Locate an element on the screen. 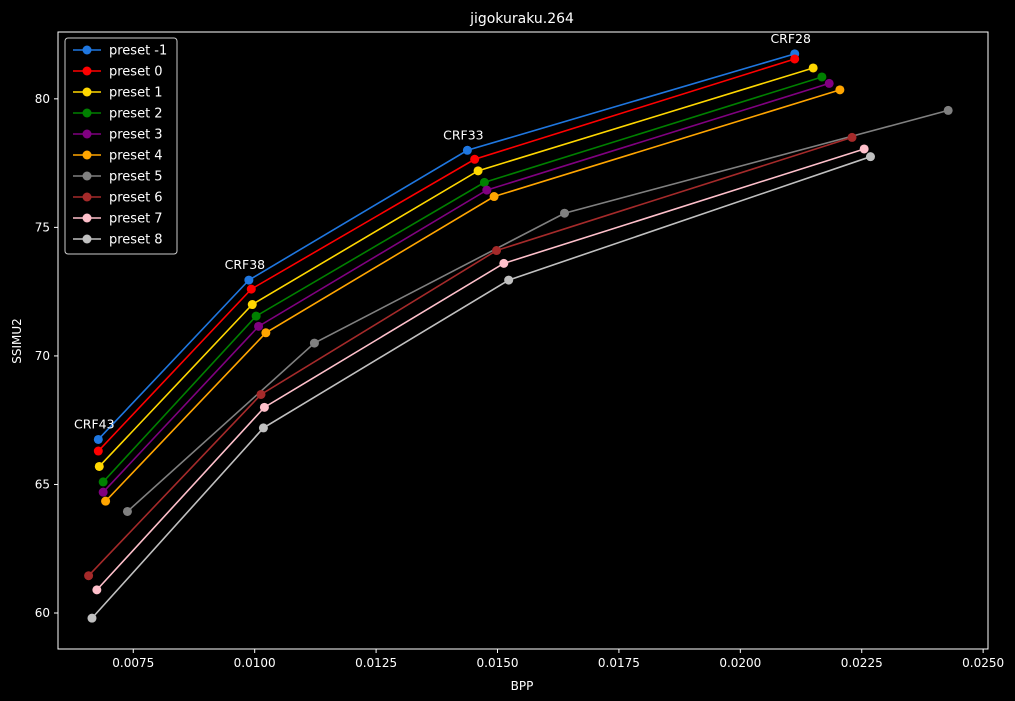 The height and width of the screenshot is (701, 1015). x-axis-label: BPP is located at coordinates (522, 686).